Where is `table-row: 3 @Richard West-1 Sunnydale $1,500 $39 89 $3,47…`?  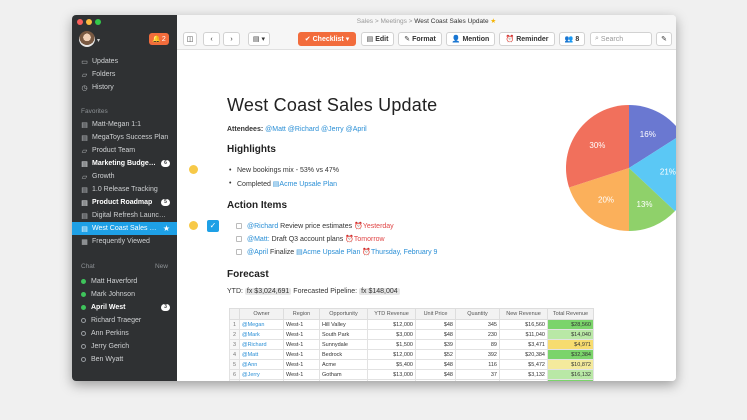 table-row: 3 @Richard West-1 Sunnydale $1,500 $39 89 $3,47… is located at coordinates (411, 344).